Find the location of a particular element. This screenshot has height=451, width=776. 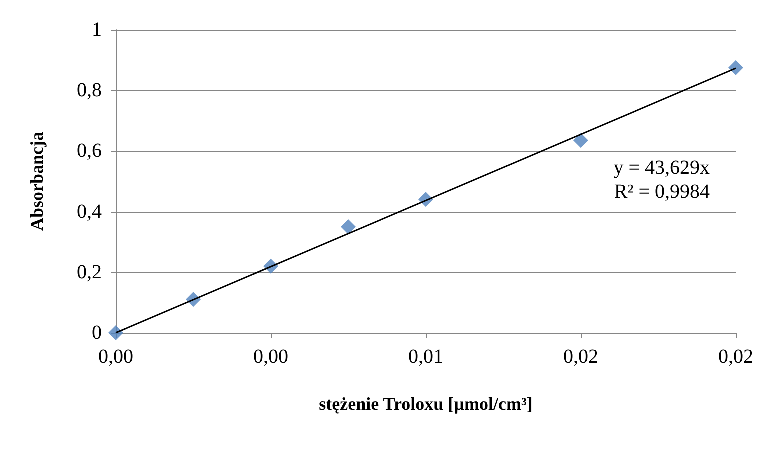

x-axis-title: stężenie Troloxu [µmol/cm³] is located at coordinates (426, 404).